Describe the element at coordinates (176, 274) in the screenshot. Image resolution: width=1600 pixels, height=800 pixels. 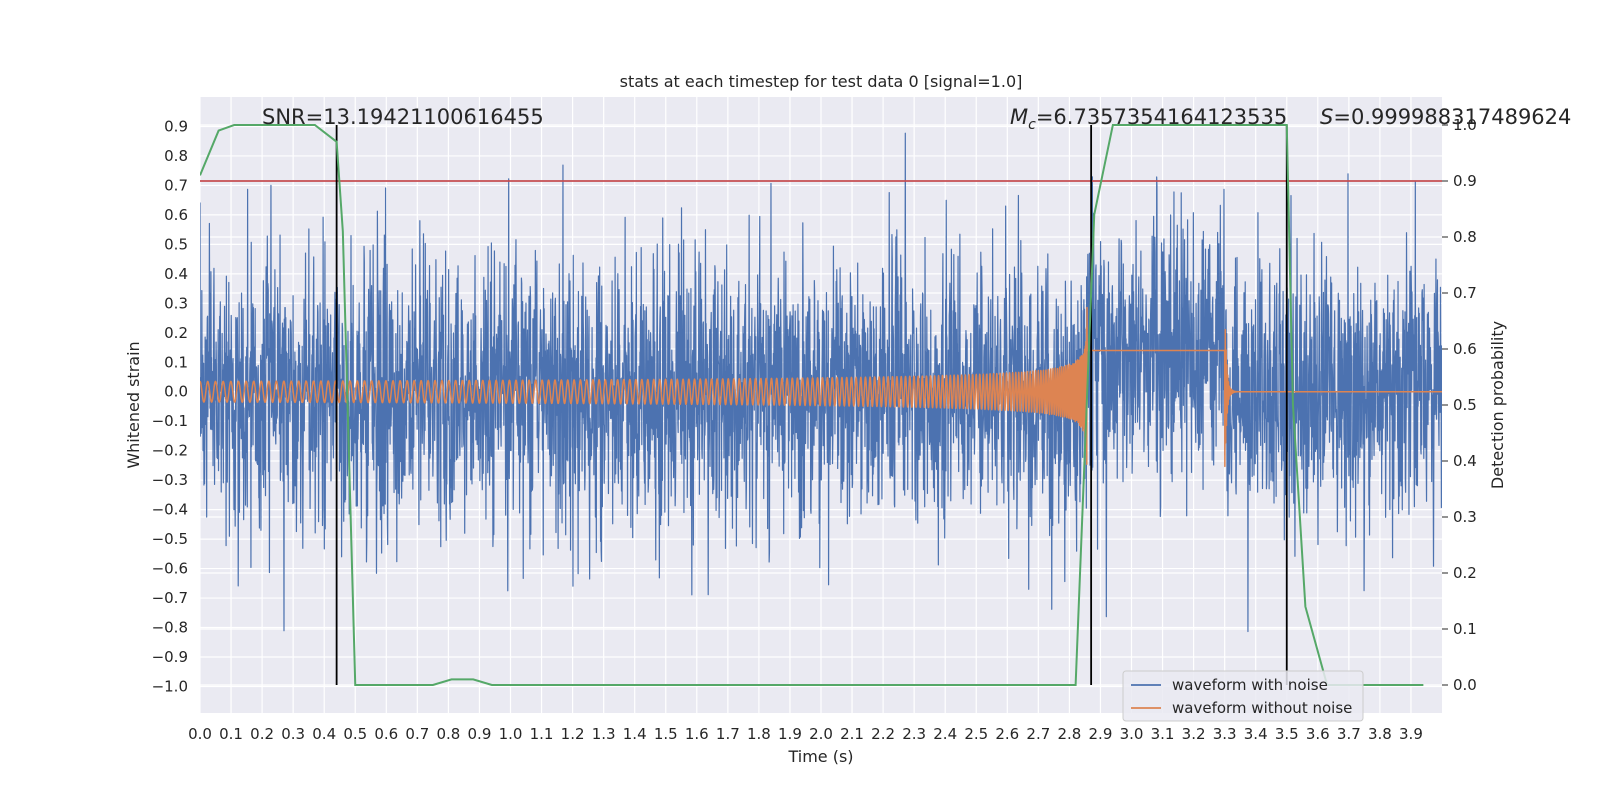
I see `y-tick-label-5: 0.4` at that location.